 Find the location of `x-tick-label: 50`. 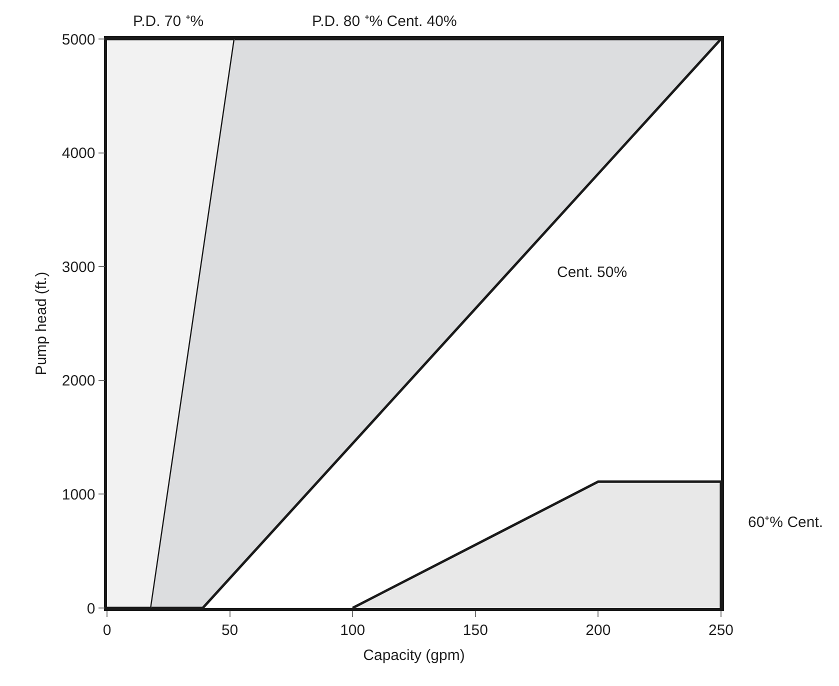

x-tick-label: 50 is located at coordinates (229, 630).